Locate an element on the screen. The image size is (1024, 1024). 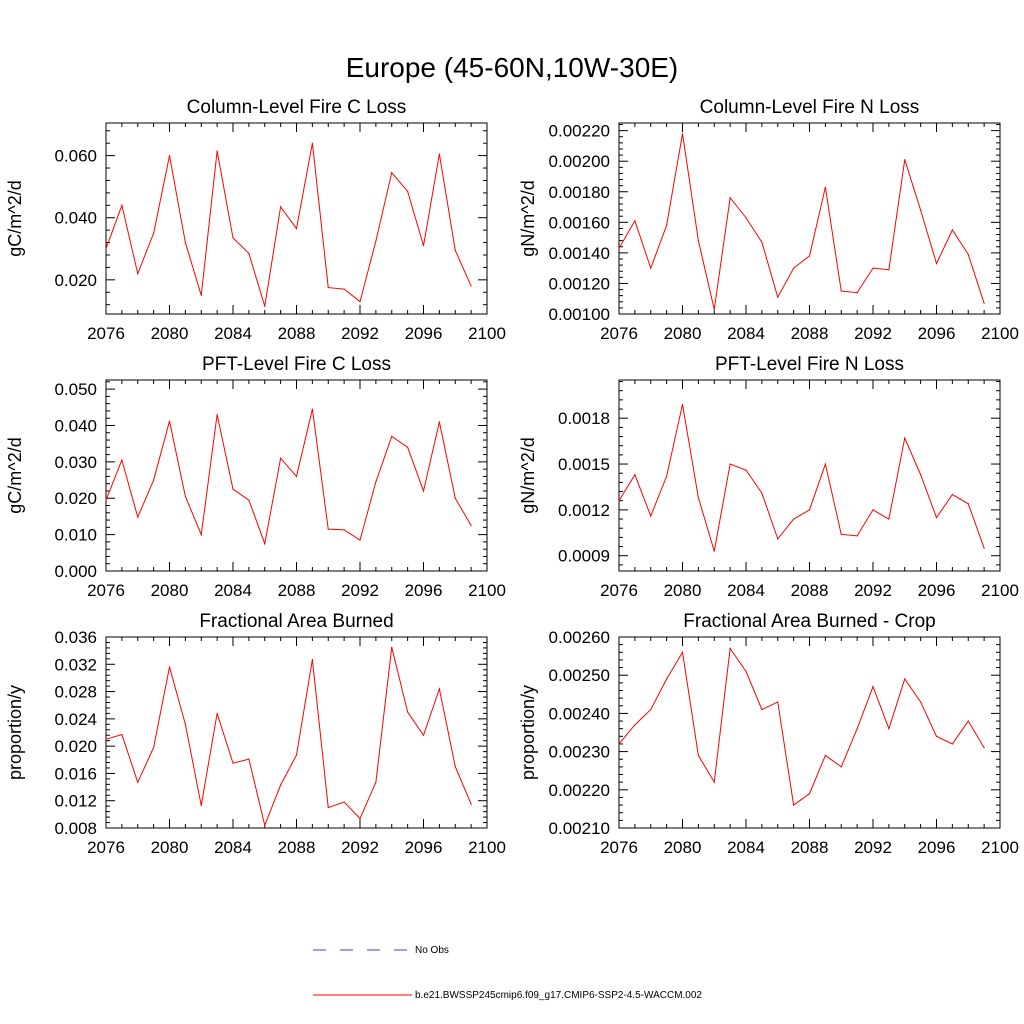
y-tick-label: 0.028 is located at coordinates (75, 692).